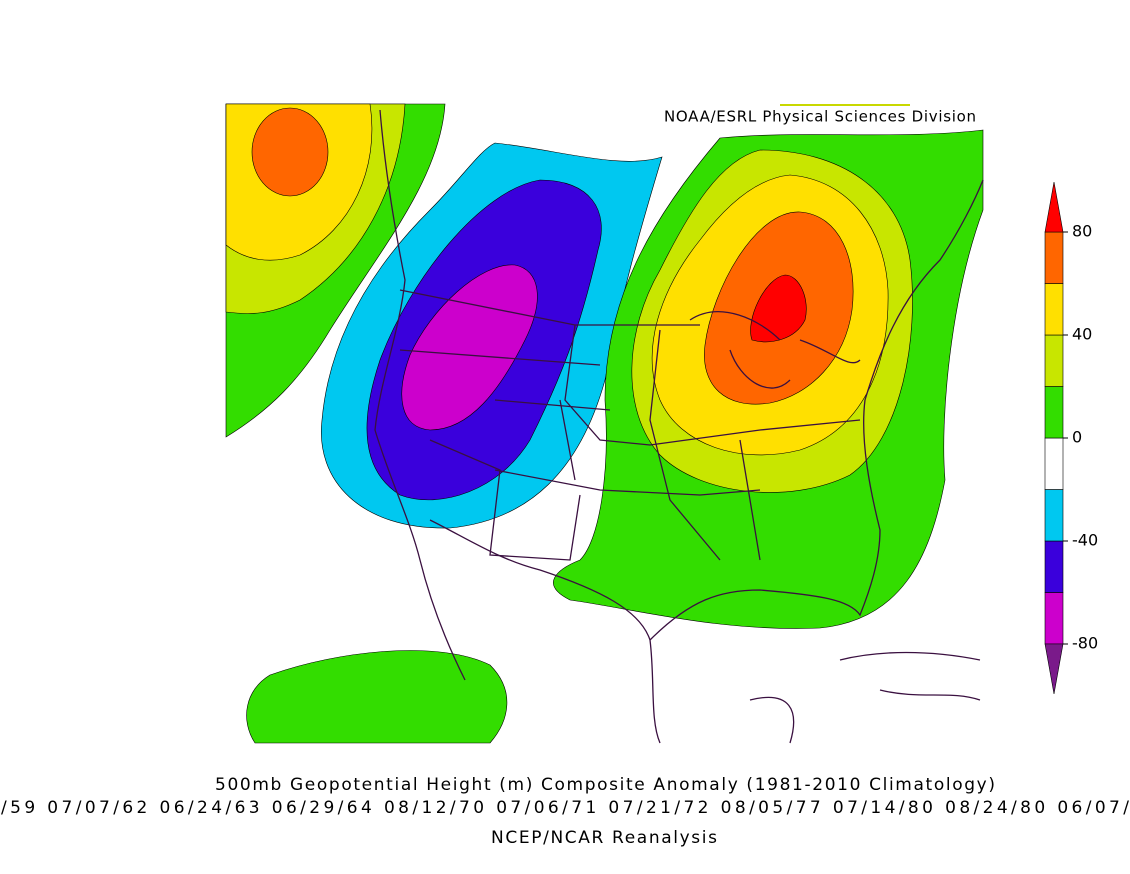  Describe the element at coordinates (865, 697) in the screenshot. I see `caribbean` at that location.